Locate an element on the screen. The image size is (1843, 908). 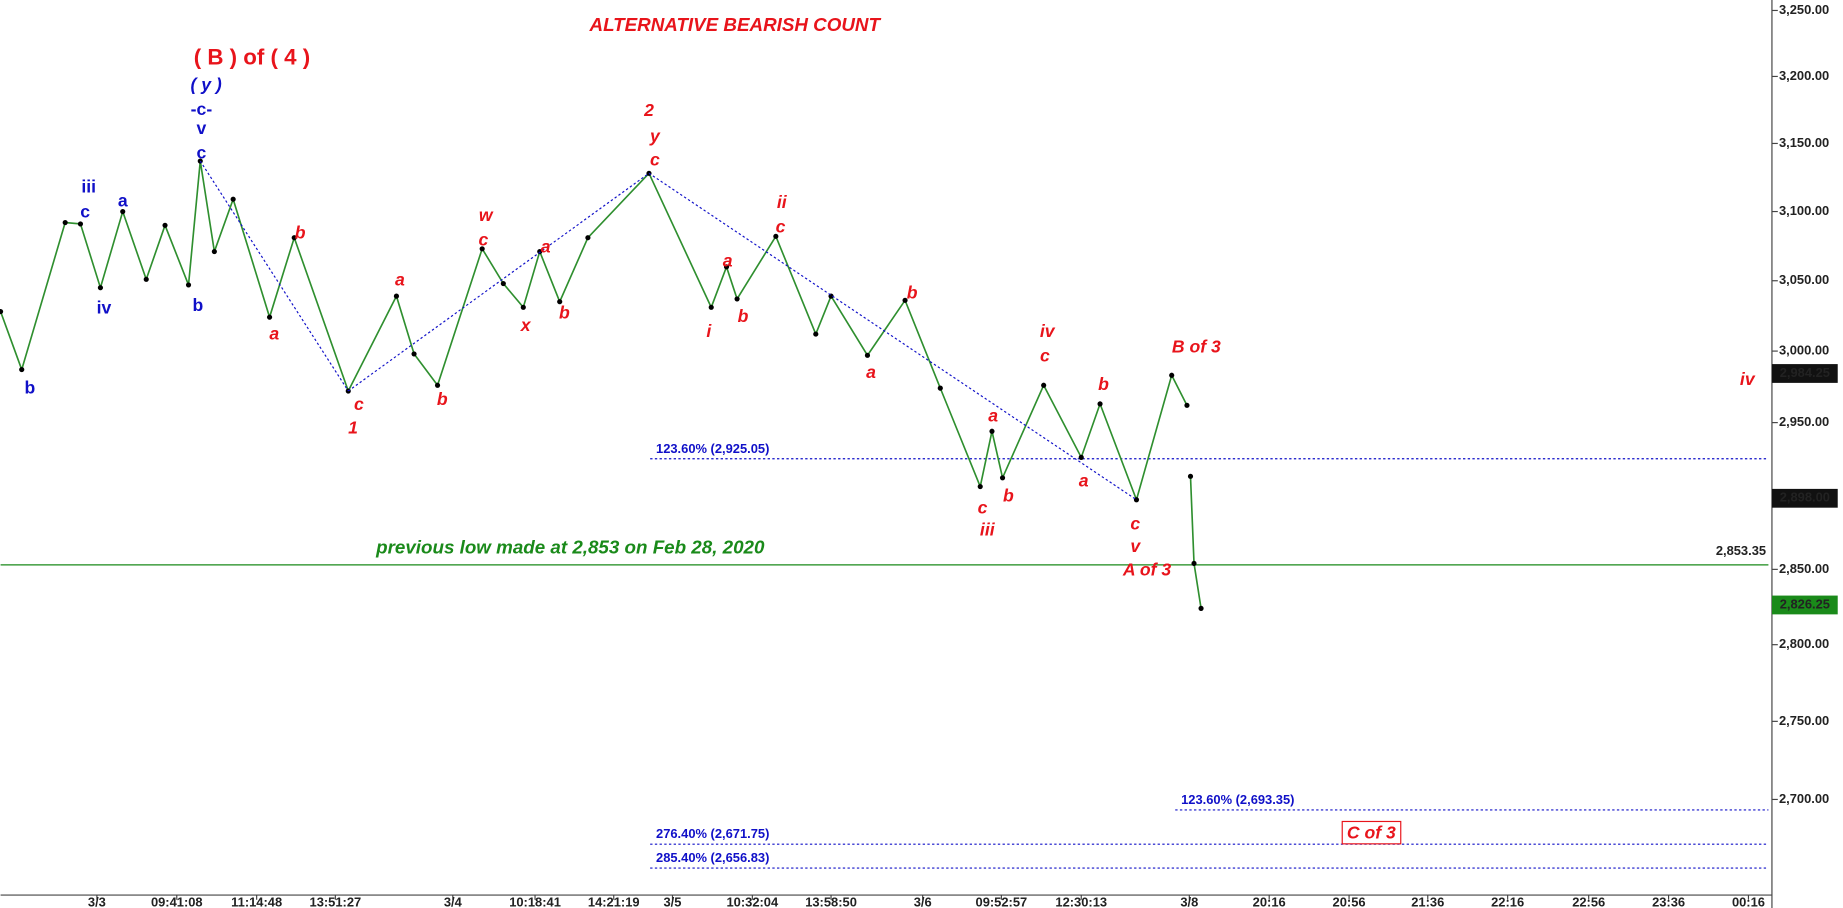
wave-label: iii is located at coordinates (988, 530).